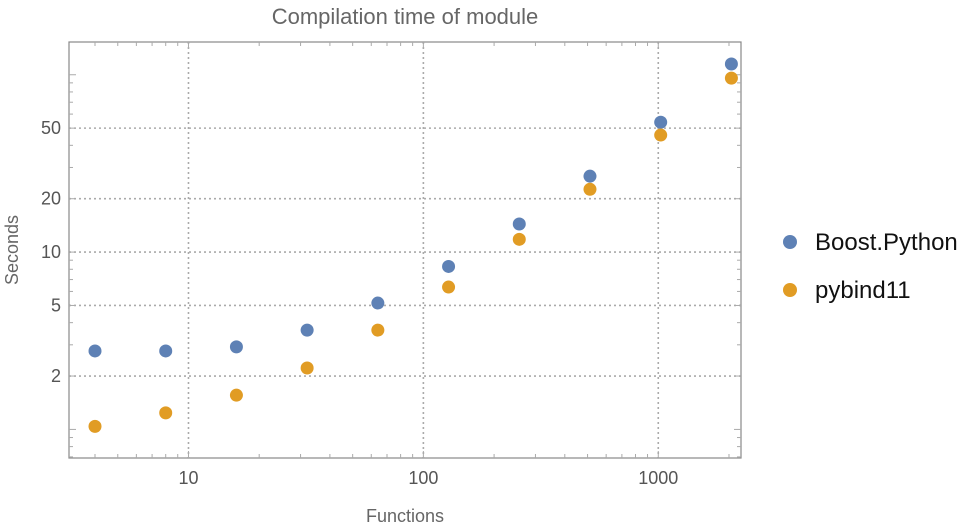  What do you see at coordinates (51, 128) in the screenshot?
I see `y-tick-label: 50` at bounding box center [51, 128].